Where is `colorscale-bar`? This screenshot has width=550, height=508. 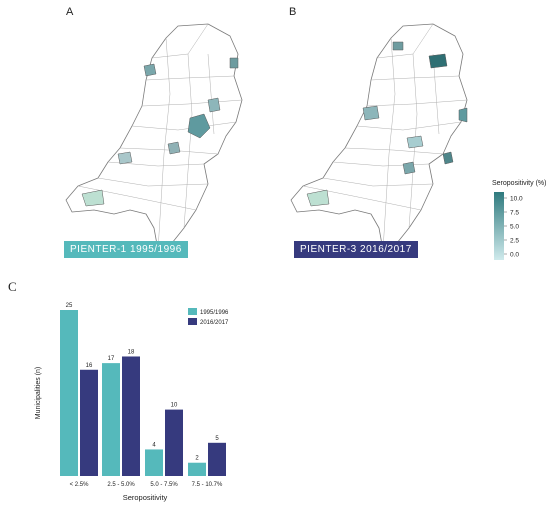
colorscale-bar is located at coordinates (499, 226).